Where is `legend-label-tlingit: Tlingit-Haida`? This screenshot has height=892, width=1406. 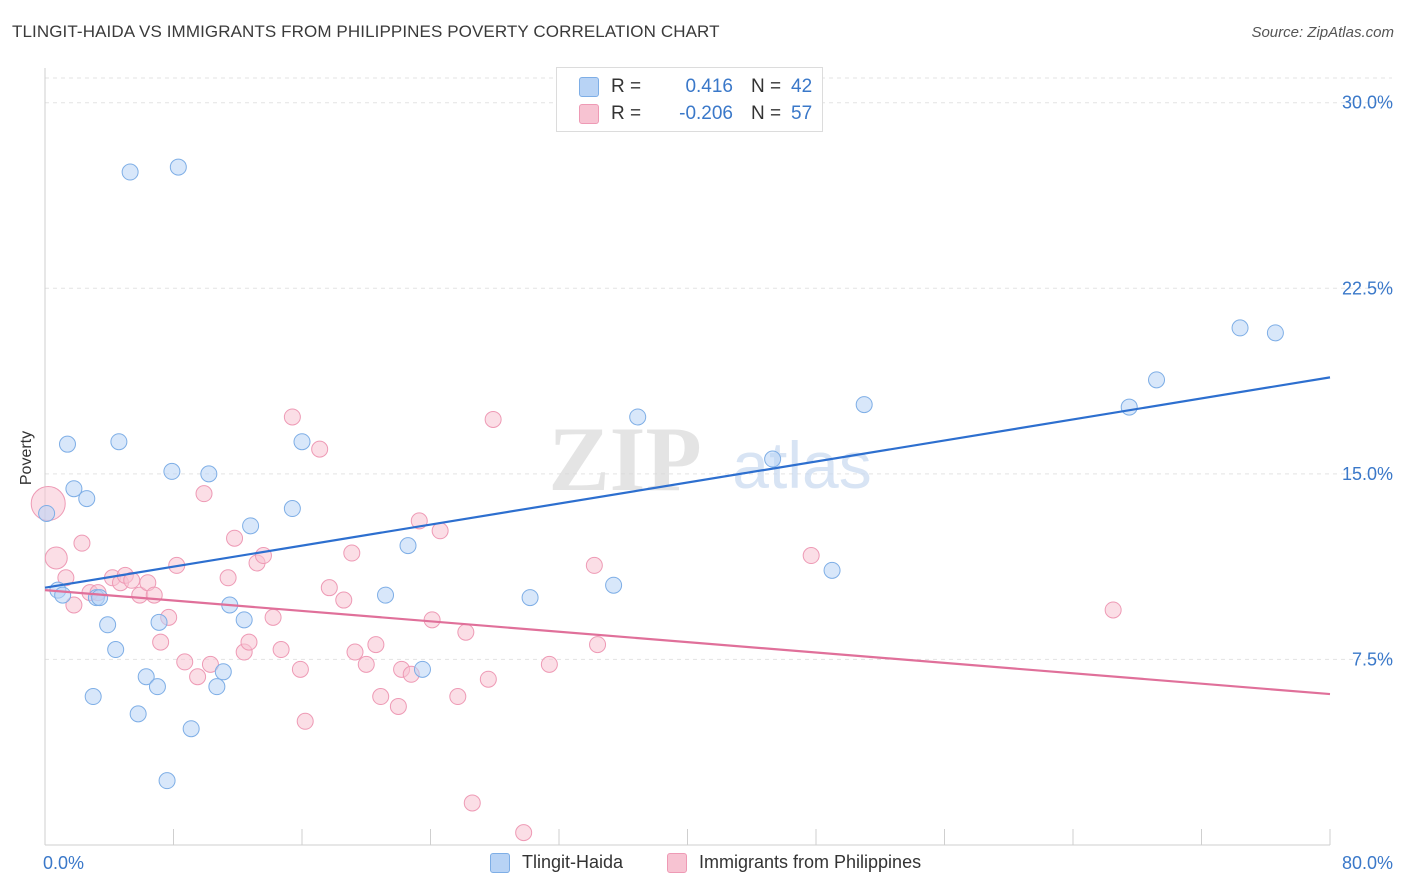 legend-label-tlingit: Tlingit-Haida is located at coordinates (573, 862).